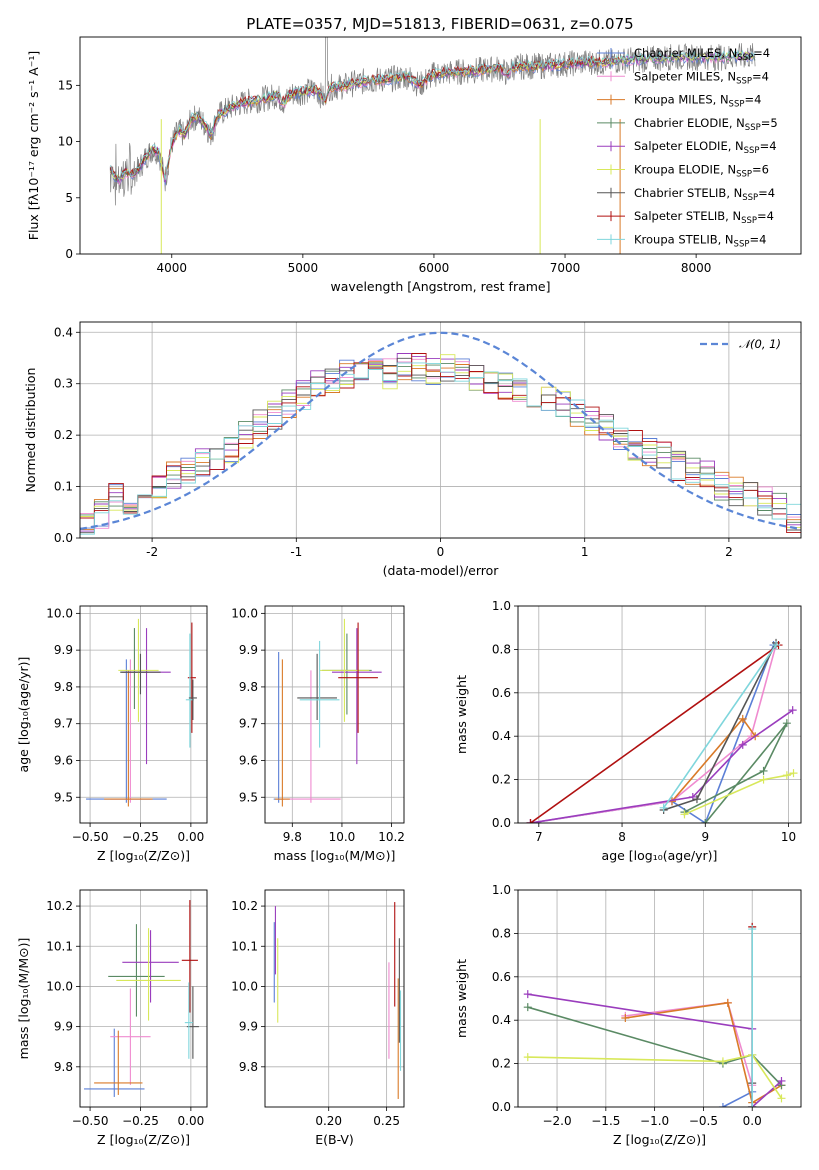 Image resolution: width=819 pixels, height=1170 pixels. What do you see at coordinates (556, 1121) in the screenshot?
I see `x-tick-label: −2.0` at bounding box center [556, 1121].